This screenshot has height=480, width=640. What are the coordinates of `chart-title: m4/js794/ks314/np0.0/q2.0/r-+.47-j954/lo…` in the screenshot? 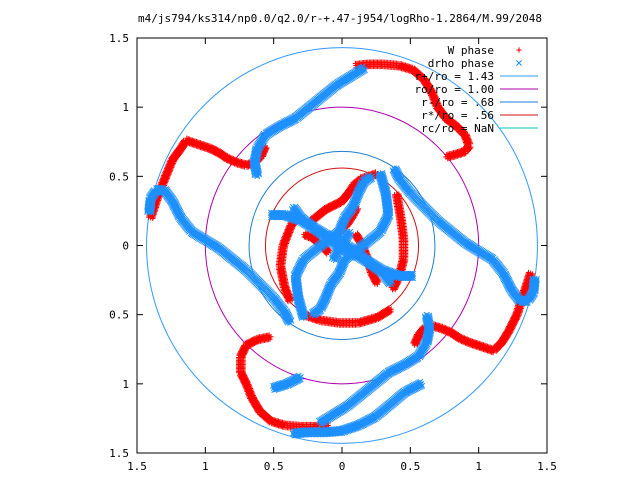 It's located at (340, 18).